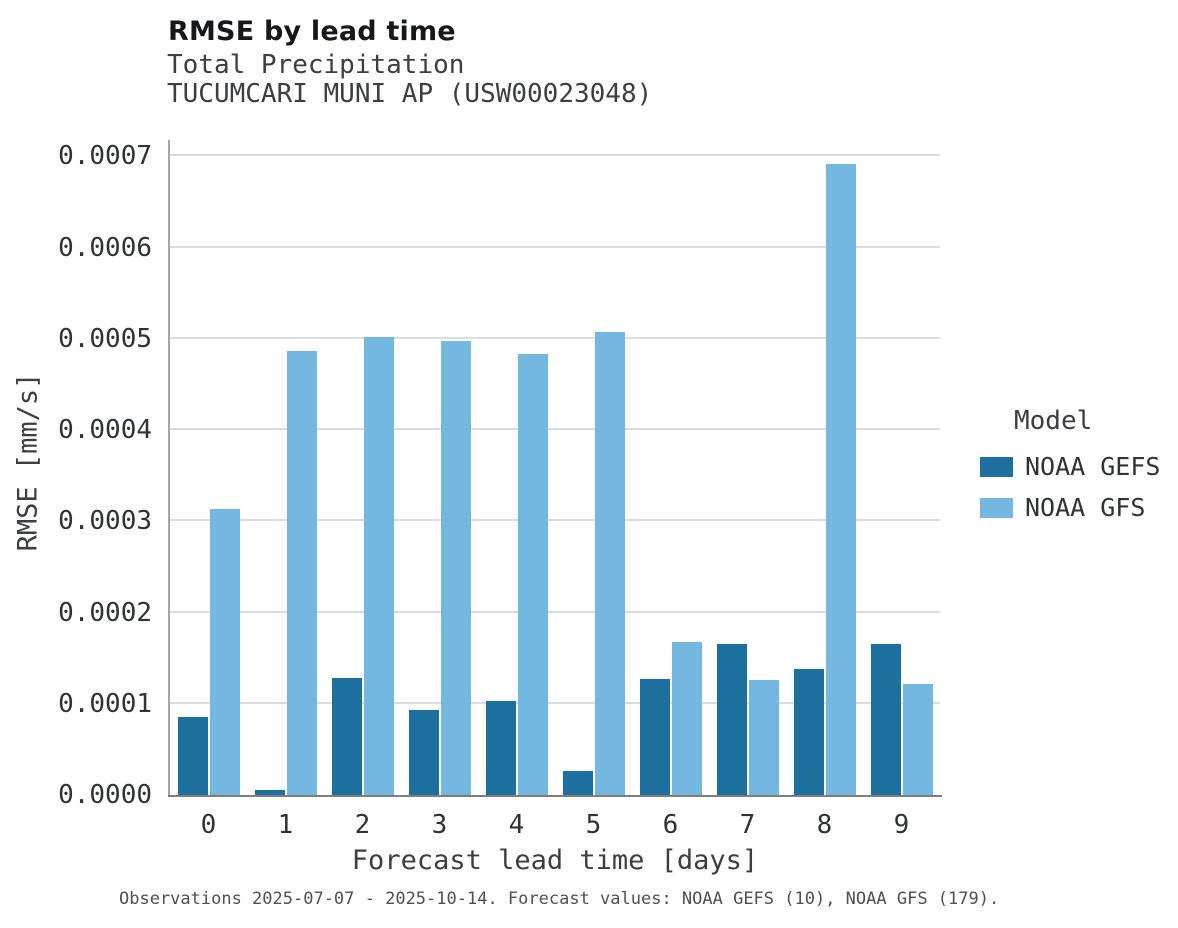 This screenshot has width=1178, height=928. What do you see at coordinates (105, 430) in the screenshot?
I see `y-tick-label: 0.0004` at bounding box center [105, 430].